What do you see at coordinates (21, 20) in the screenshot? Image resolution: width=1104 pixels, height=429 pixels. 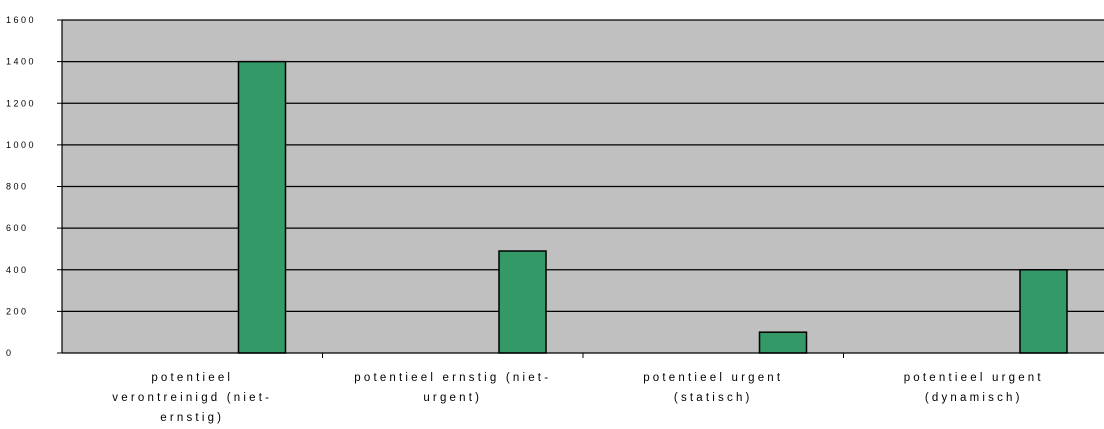 I see `y-tick-label: 1600` at bounding box center [21, 20].